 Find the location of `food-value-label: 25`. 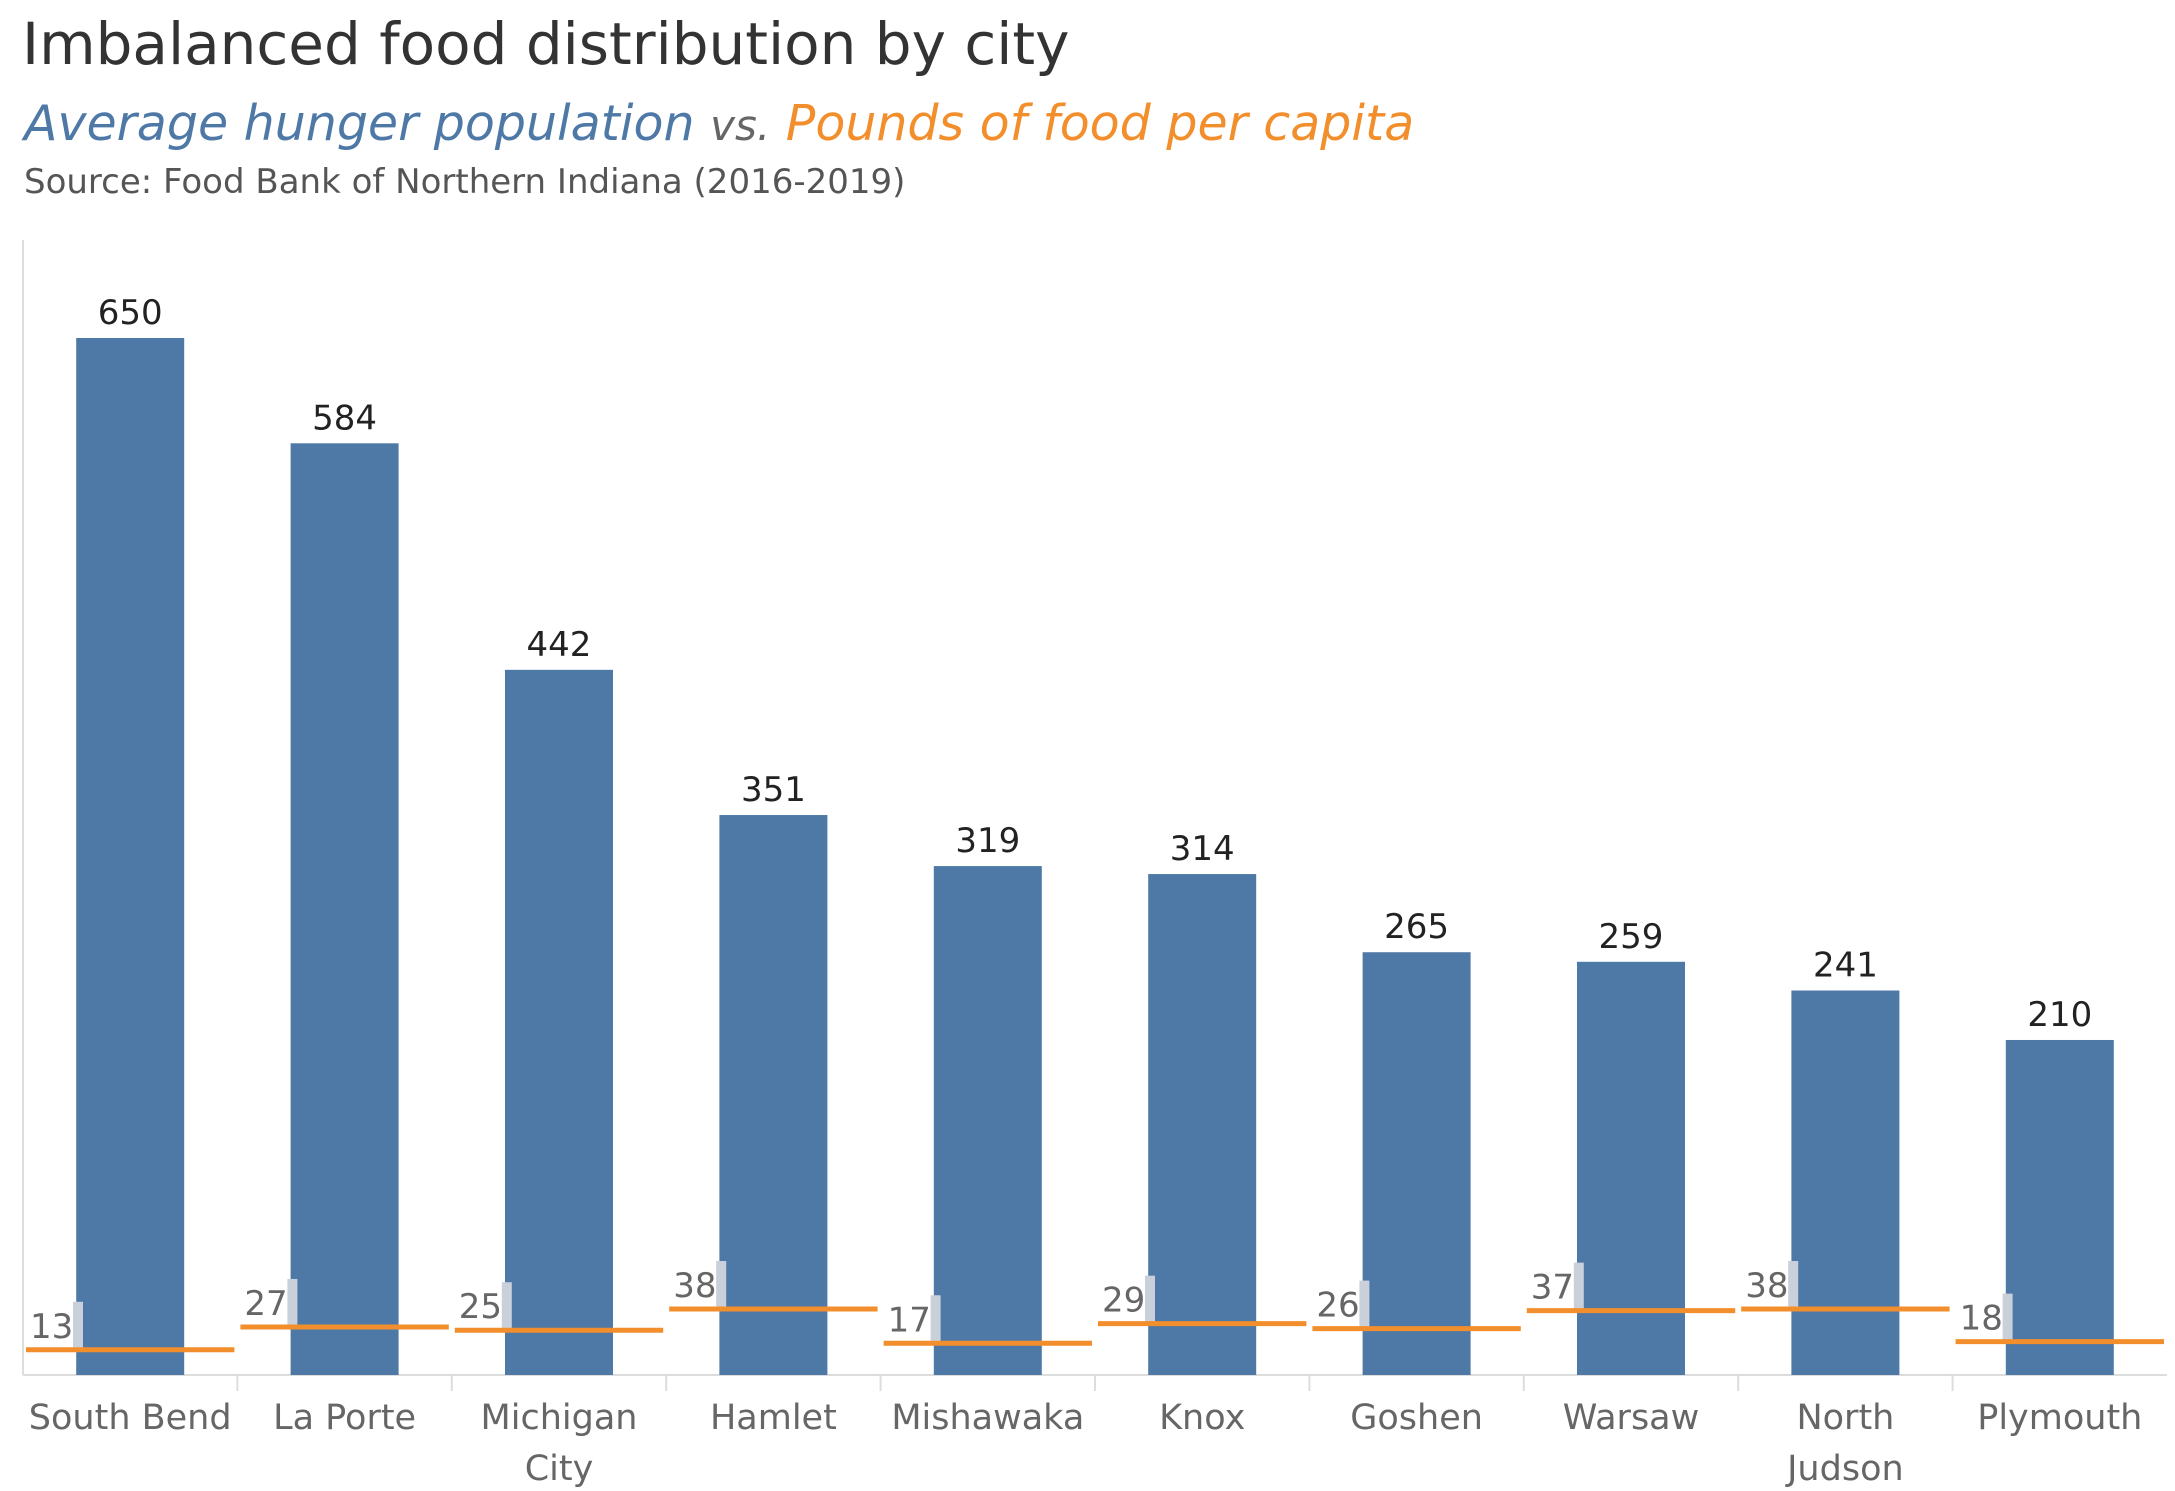

food-value-label: 25 is located at coordinates (480, 1307).